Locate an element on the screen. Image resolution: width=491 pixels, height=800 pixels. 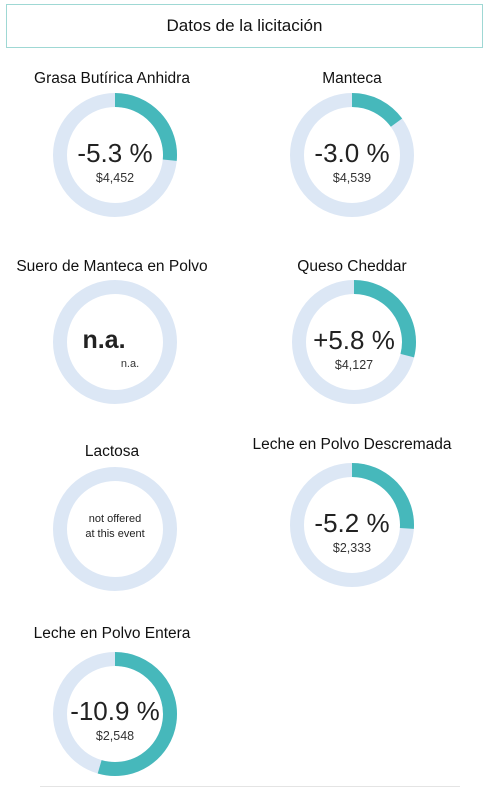
section-header: Datos de la licitación is located at coordinates (244, 26).